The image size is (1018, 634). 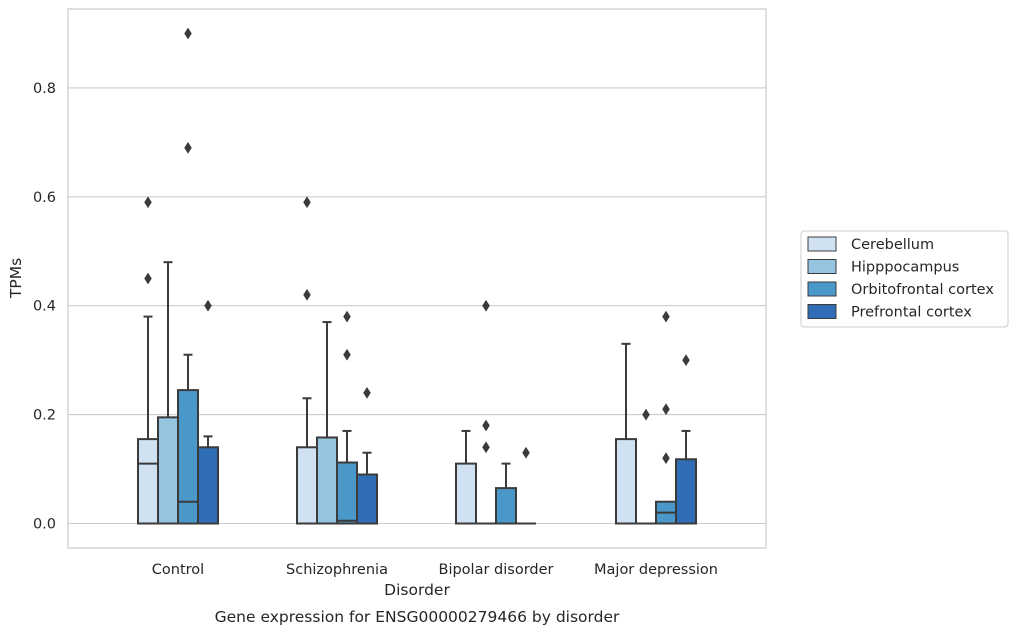 What do you see at coordinates (44, 89) in the screenshot?
I see `y-tick-label: 0.8` at bounding box center [44, 89].